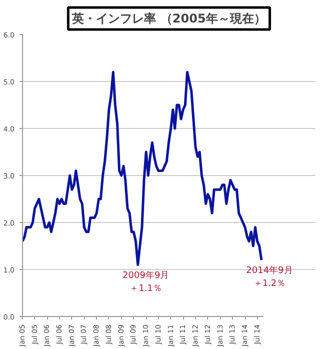 This screenshot has width=320, height=349. Describe the element at coordinates (146, 275) in the screenshot. I see `annotation: 2009年9月` at that location.